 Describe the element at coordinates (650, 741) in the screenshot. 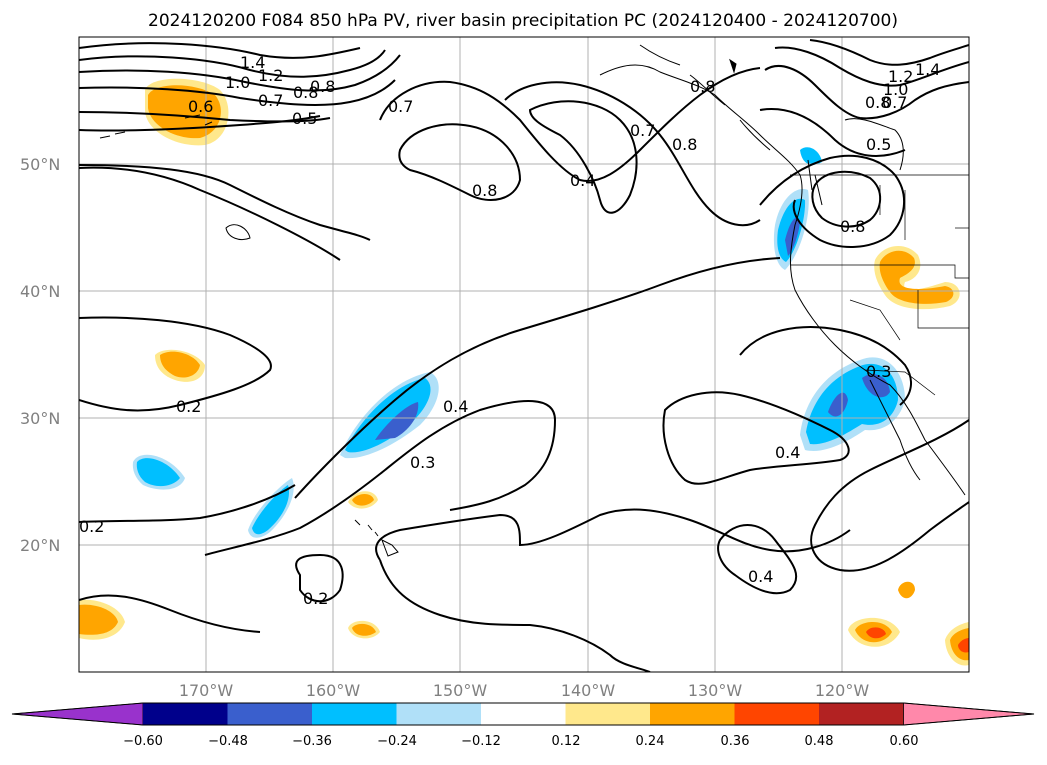

I see `colorbar-tick: 0.24` at that location.